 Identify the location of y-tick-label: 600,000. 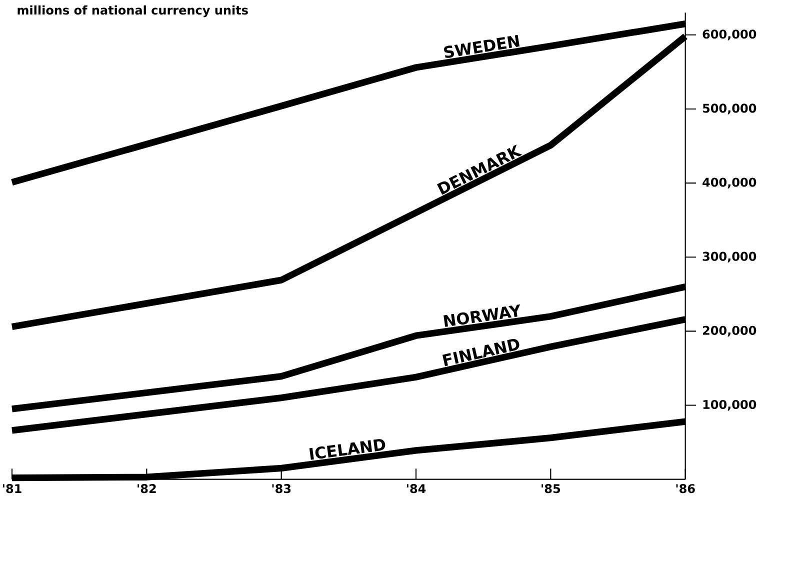
(729, 35).